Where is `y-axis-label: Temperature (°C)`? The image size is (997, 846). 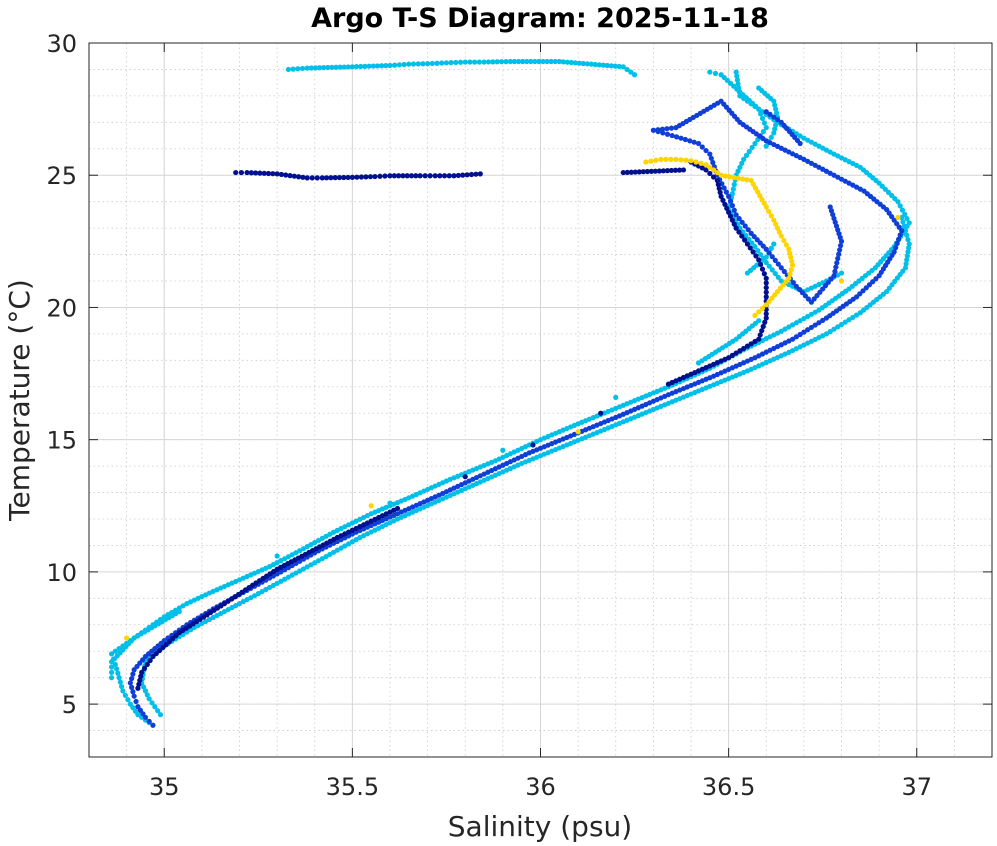
y-axis-label: Temperature (°C) is located at coordinates (19, 400).